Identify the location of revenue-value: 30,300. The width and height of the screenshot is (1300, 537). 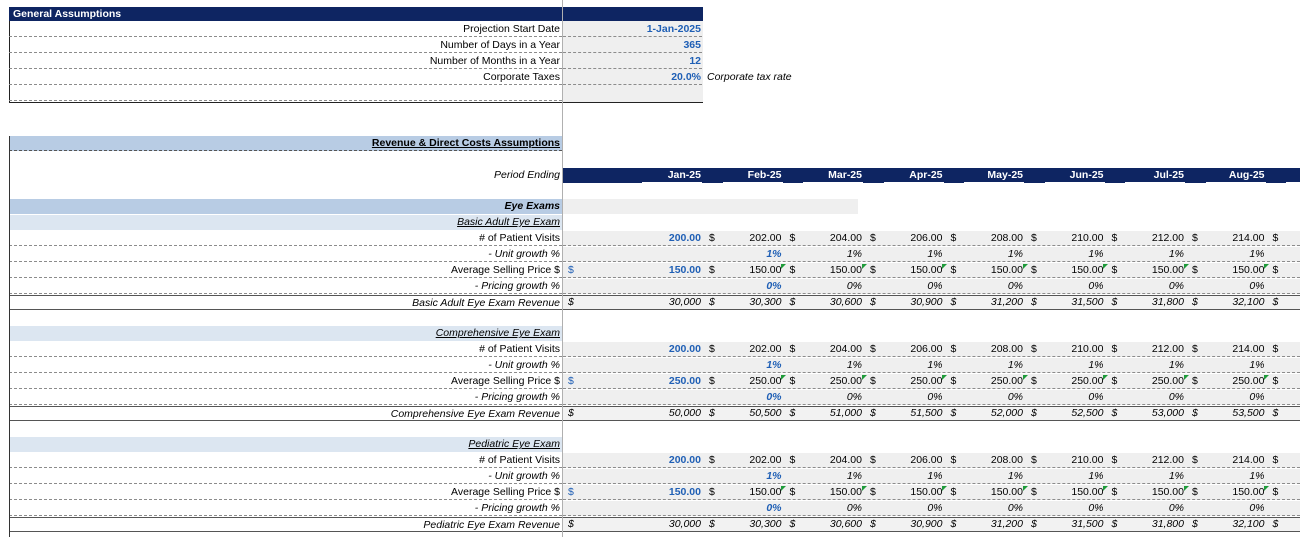
(765, 524).